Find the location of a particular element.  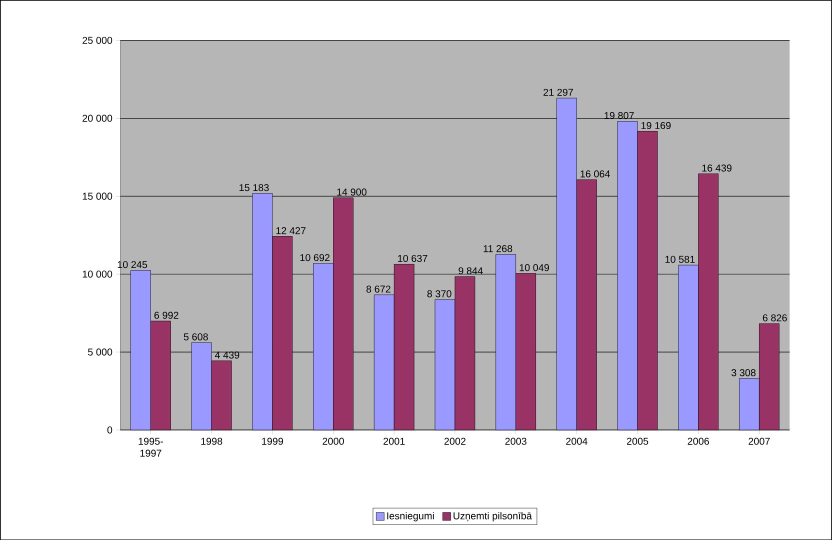

data-label: 4 439 is located at coordinates (227, 354).